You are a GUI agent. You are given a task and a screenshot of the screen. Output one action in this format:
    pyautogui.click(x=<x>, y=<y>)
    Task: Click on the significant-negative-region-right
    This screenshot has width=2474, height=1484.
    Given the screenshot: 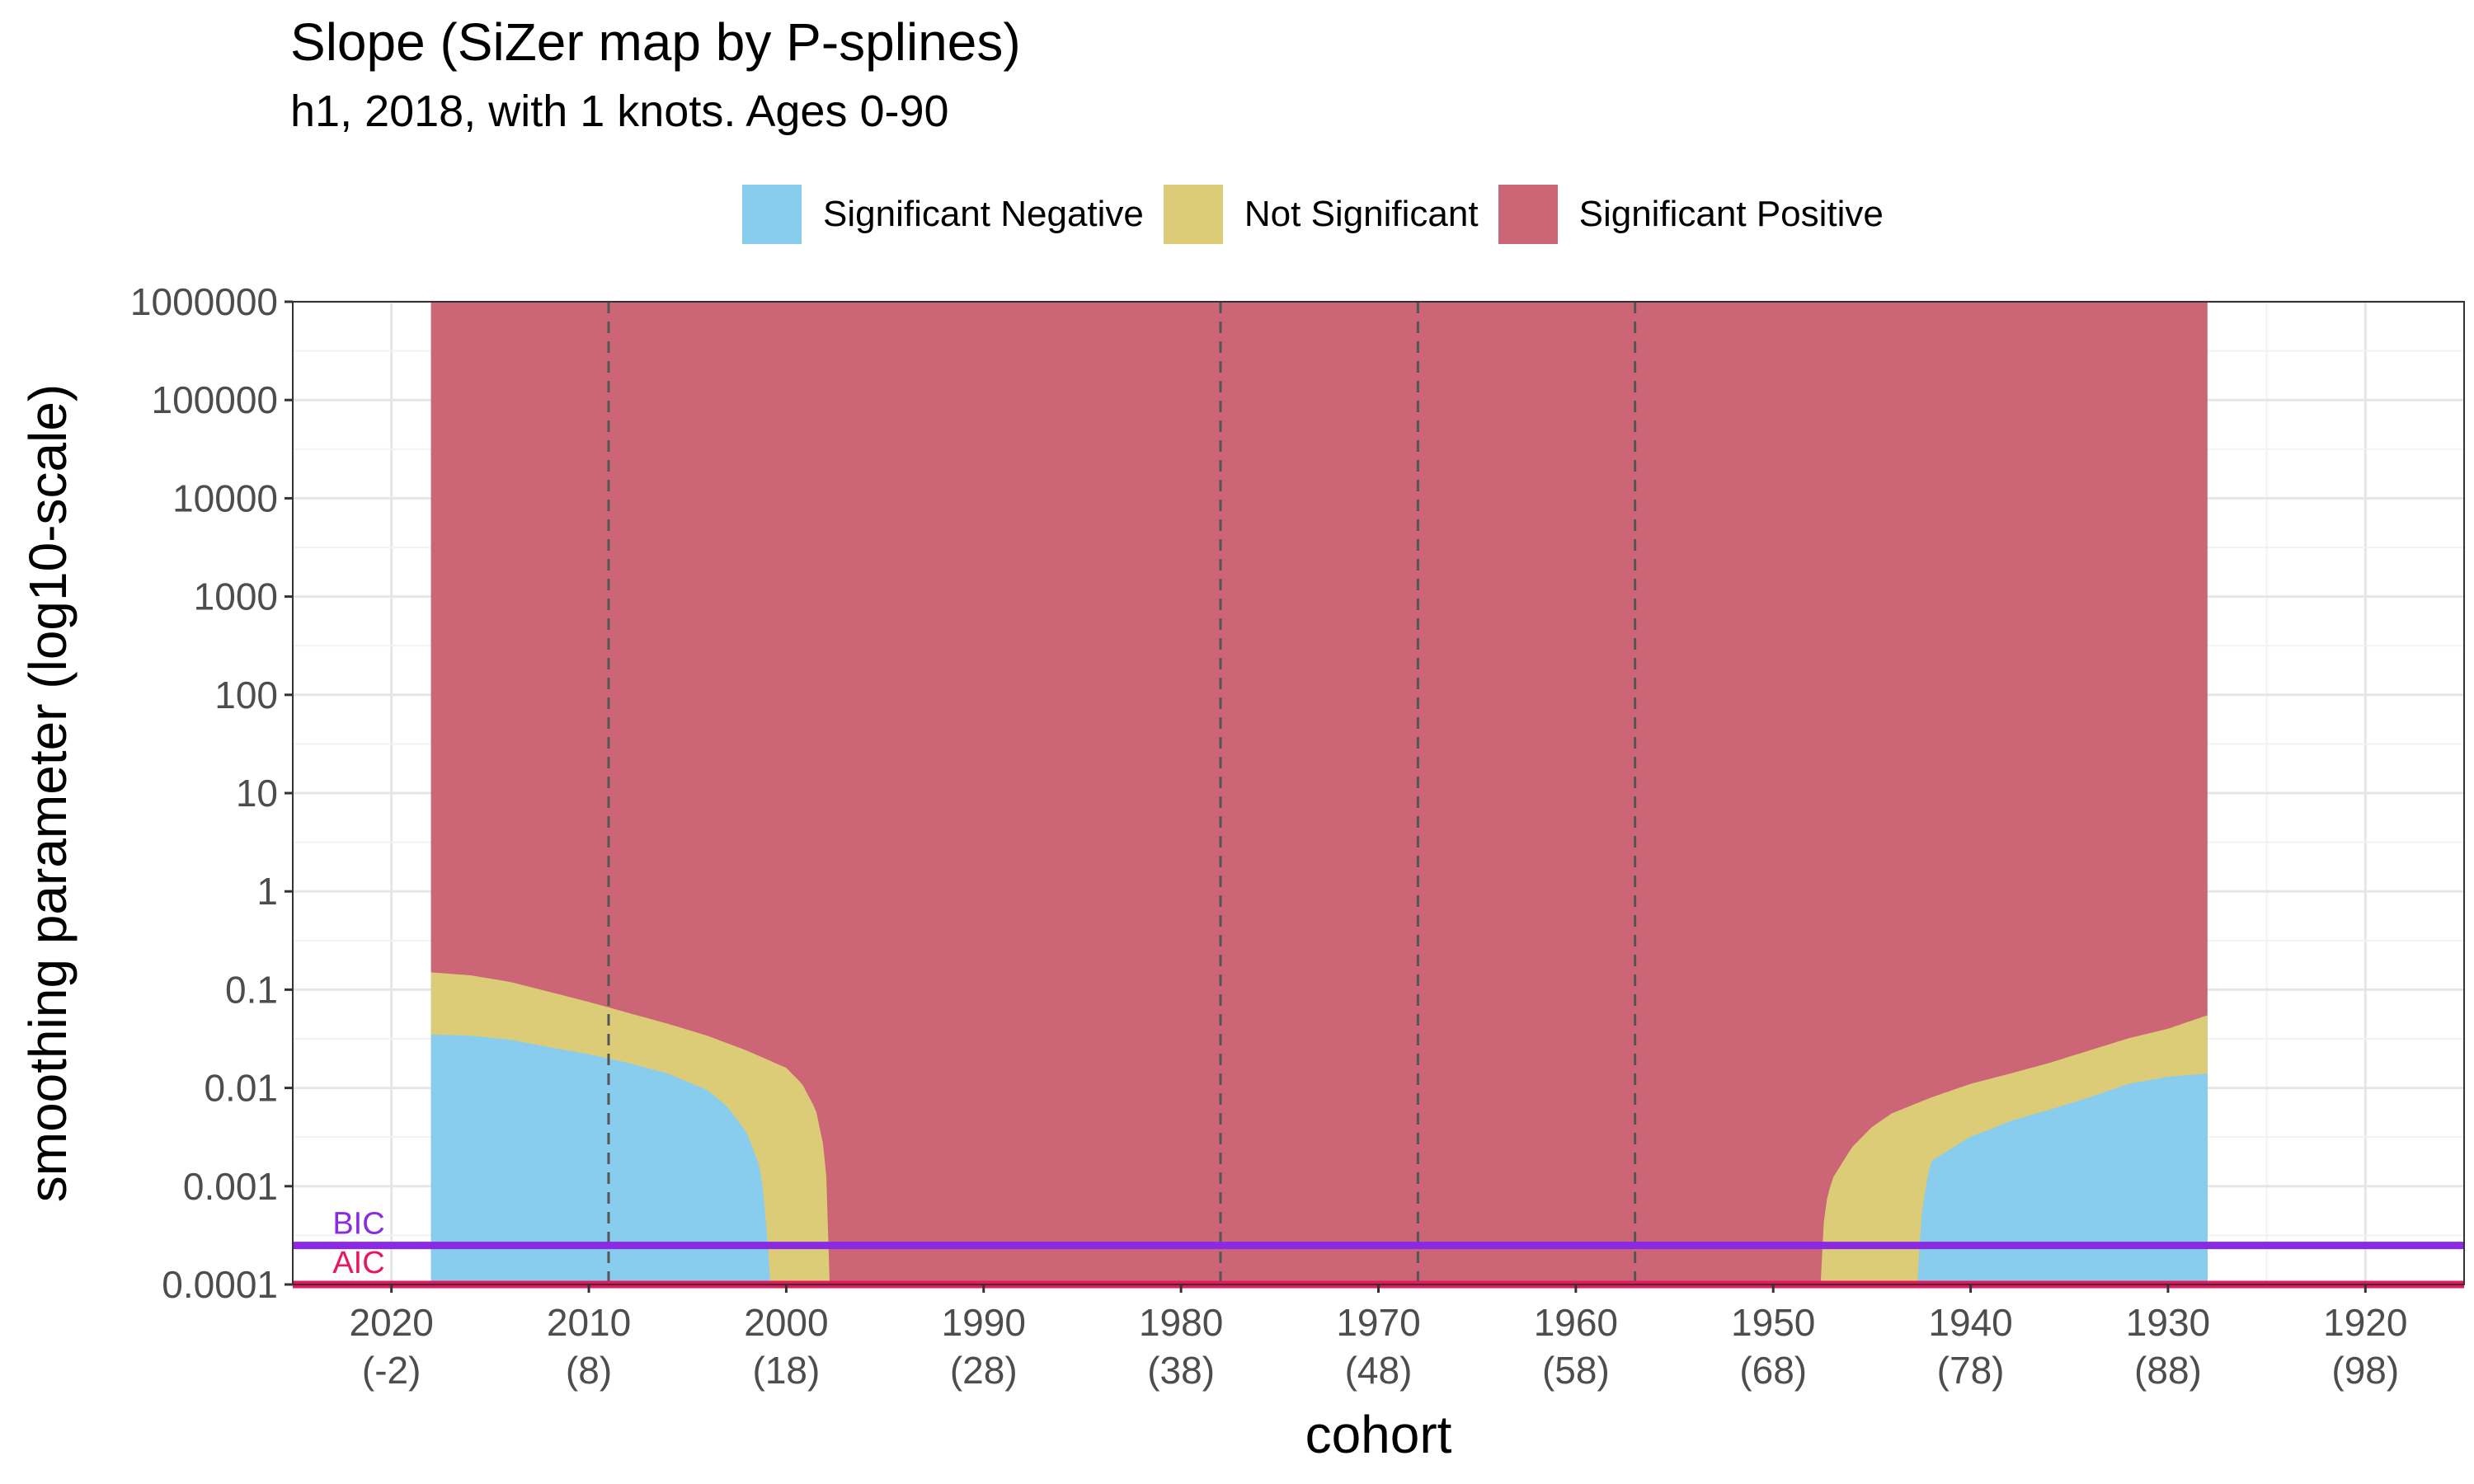 What is the action you would take?
    pyautogui.click(x=2062, y=1178)
    